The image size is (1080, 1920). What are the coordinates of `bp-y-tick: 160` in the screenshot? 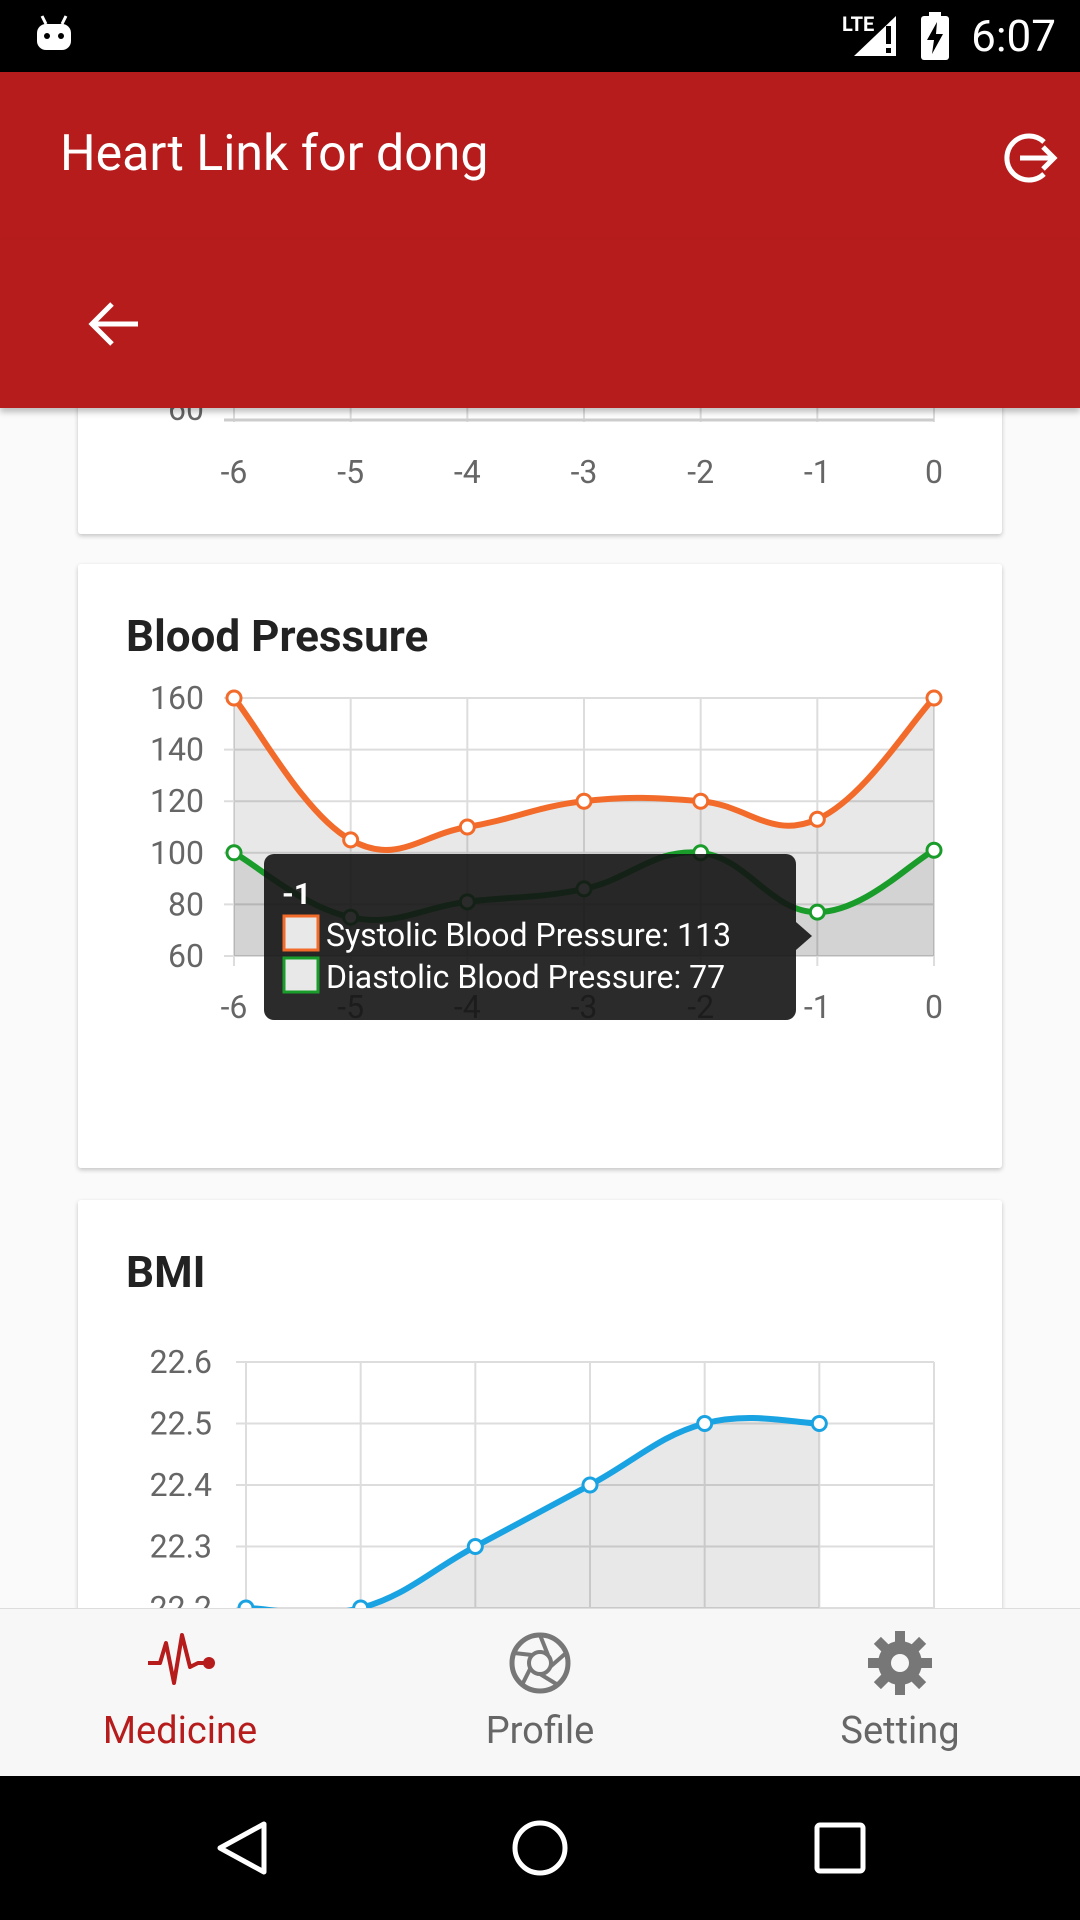 It's located at (177, 698).